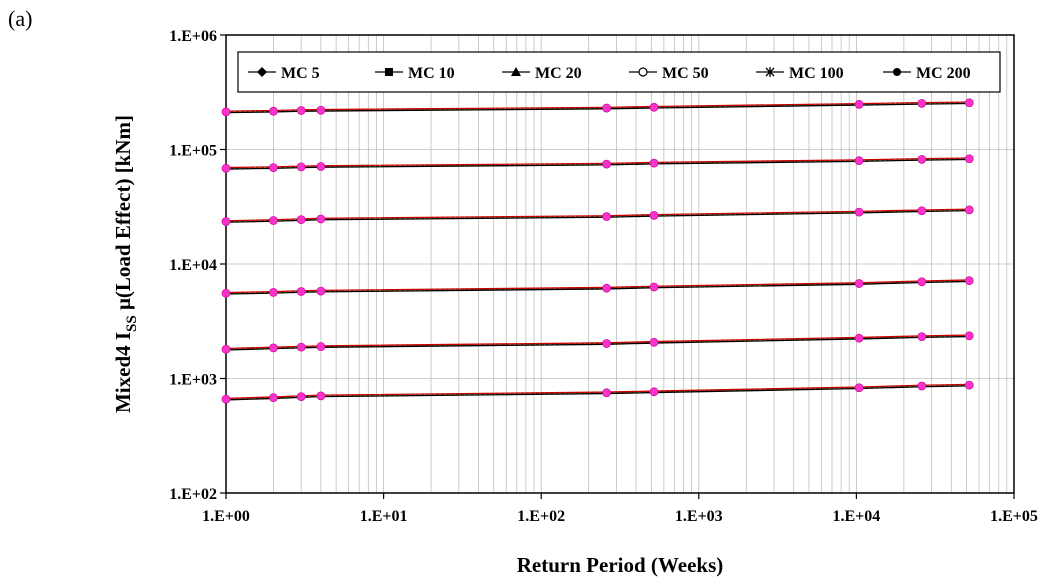 The width and height of the screenshot is (1051, 588). Describe the element at coordinates (770, 72) in the screenshot. I see `star-marker-icon` at that location.